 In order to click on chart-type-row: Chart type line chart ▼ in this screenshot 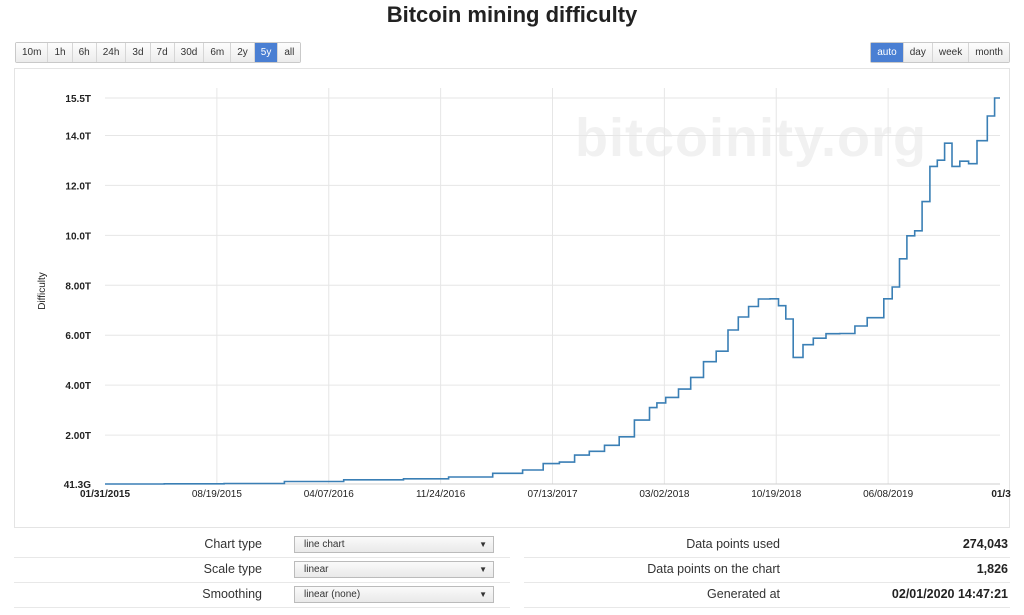, I will do `click(262, 545)`.